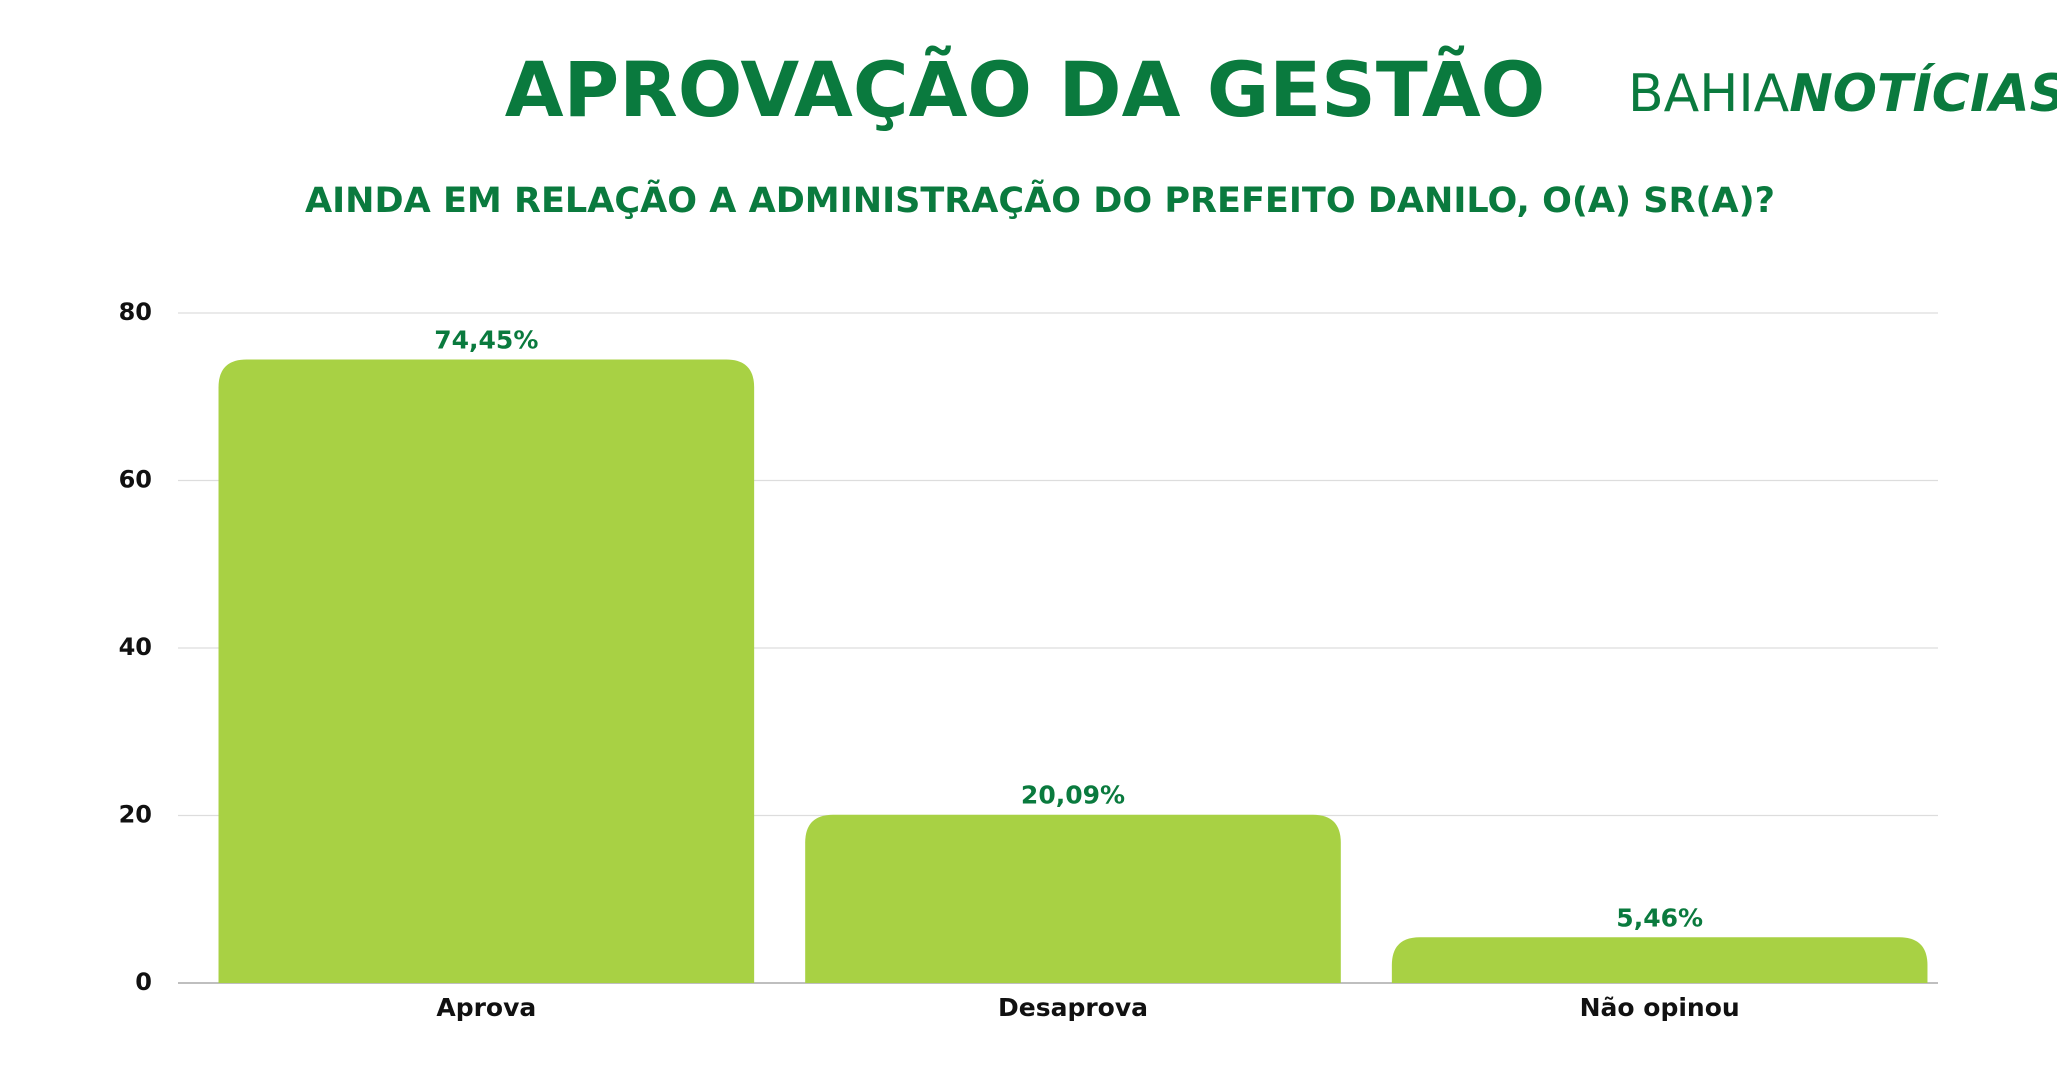  I want to click on y-tick-label: 40, so click(135, 647).